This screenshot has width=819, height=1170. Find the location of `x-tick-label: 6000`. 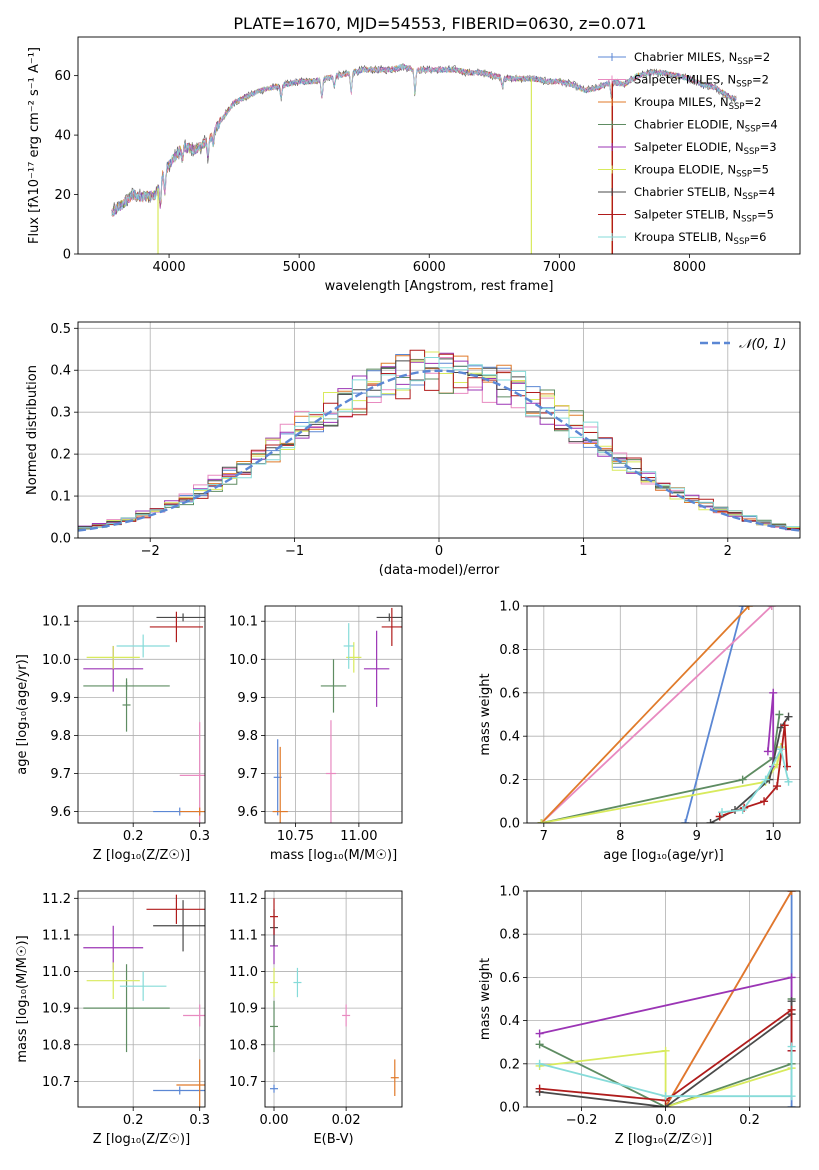

x-tick-label: 6000 is located at coordinates (429, 267).